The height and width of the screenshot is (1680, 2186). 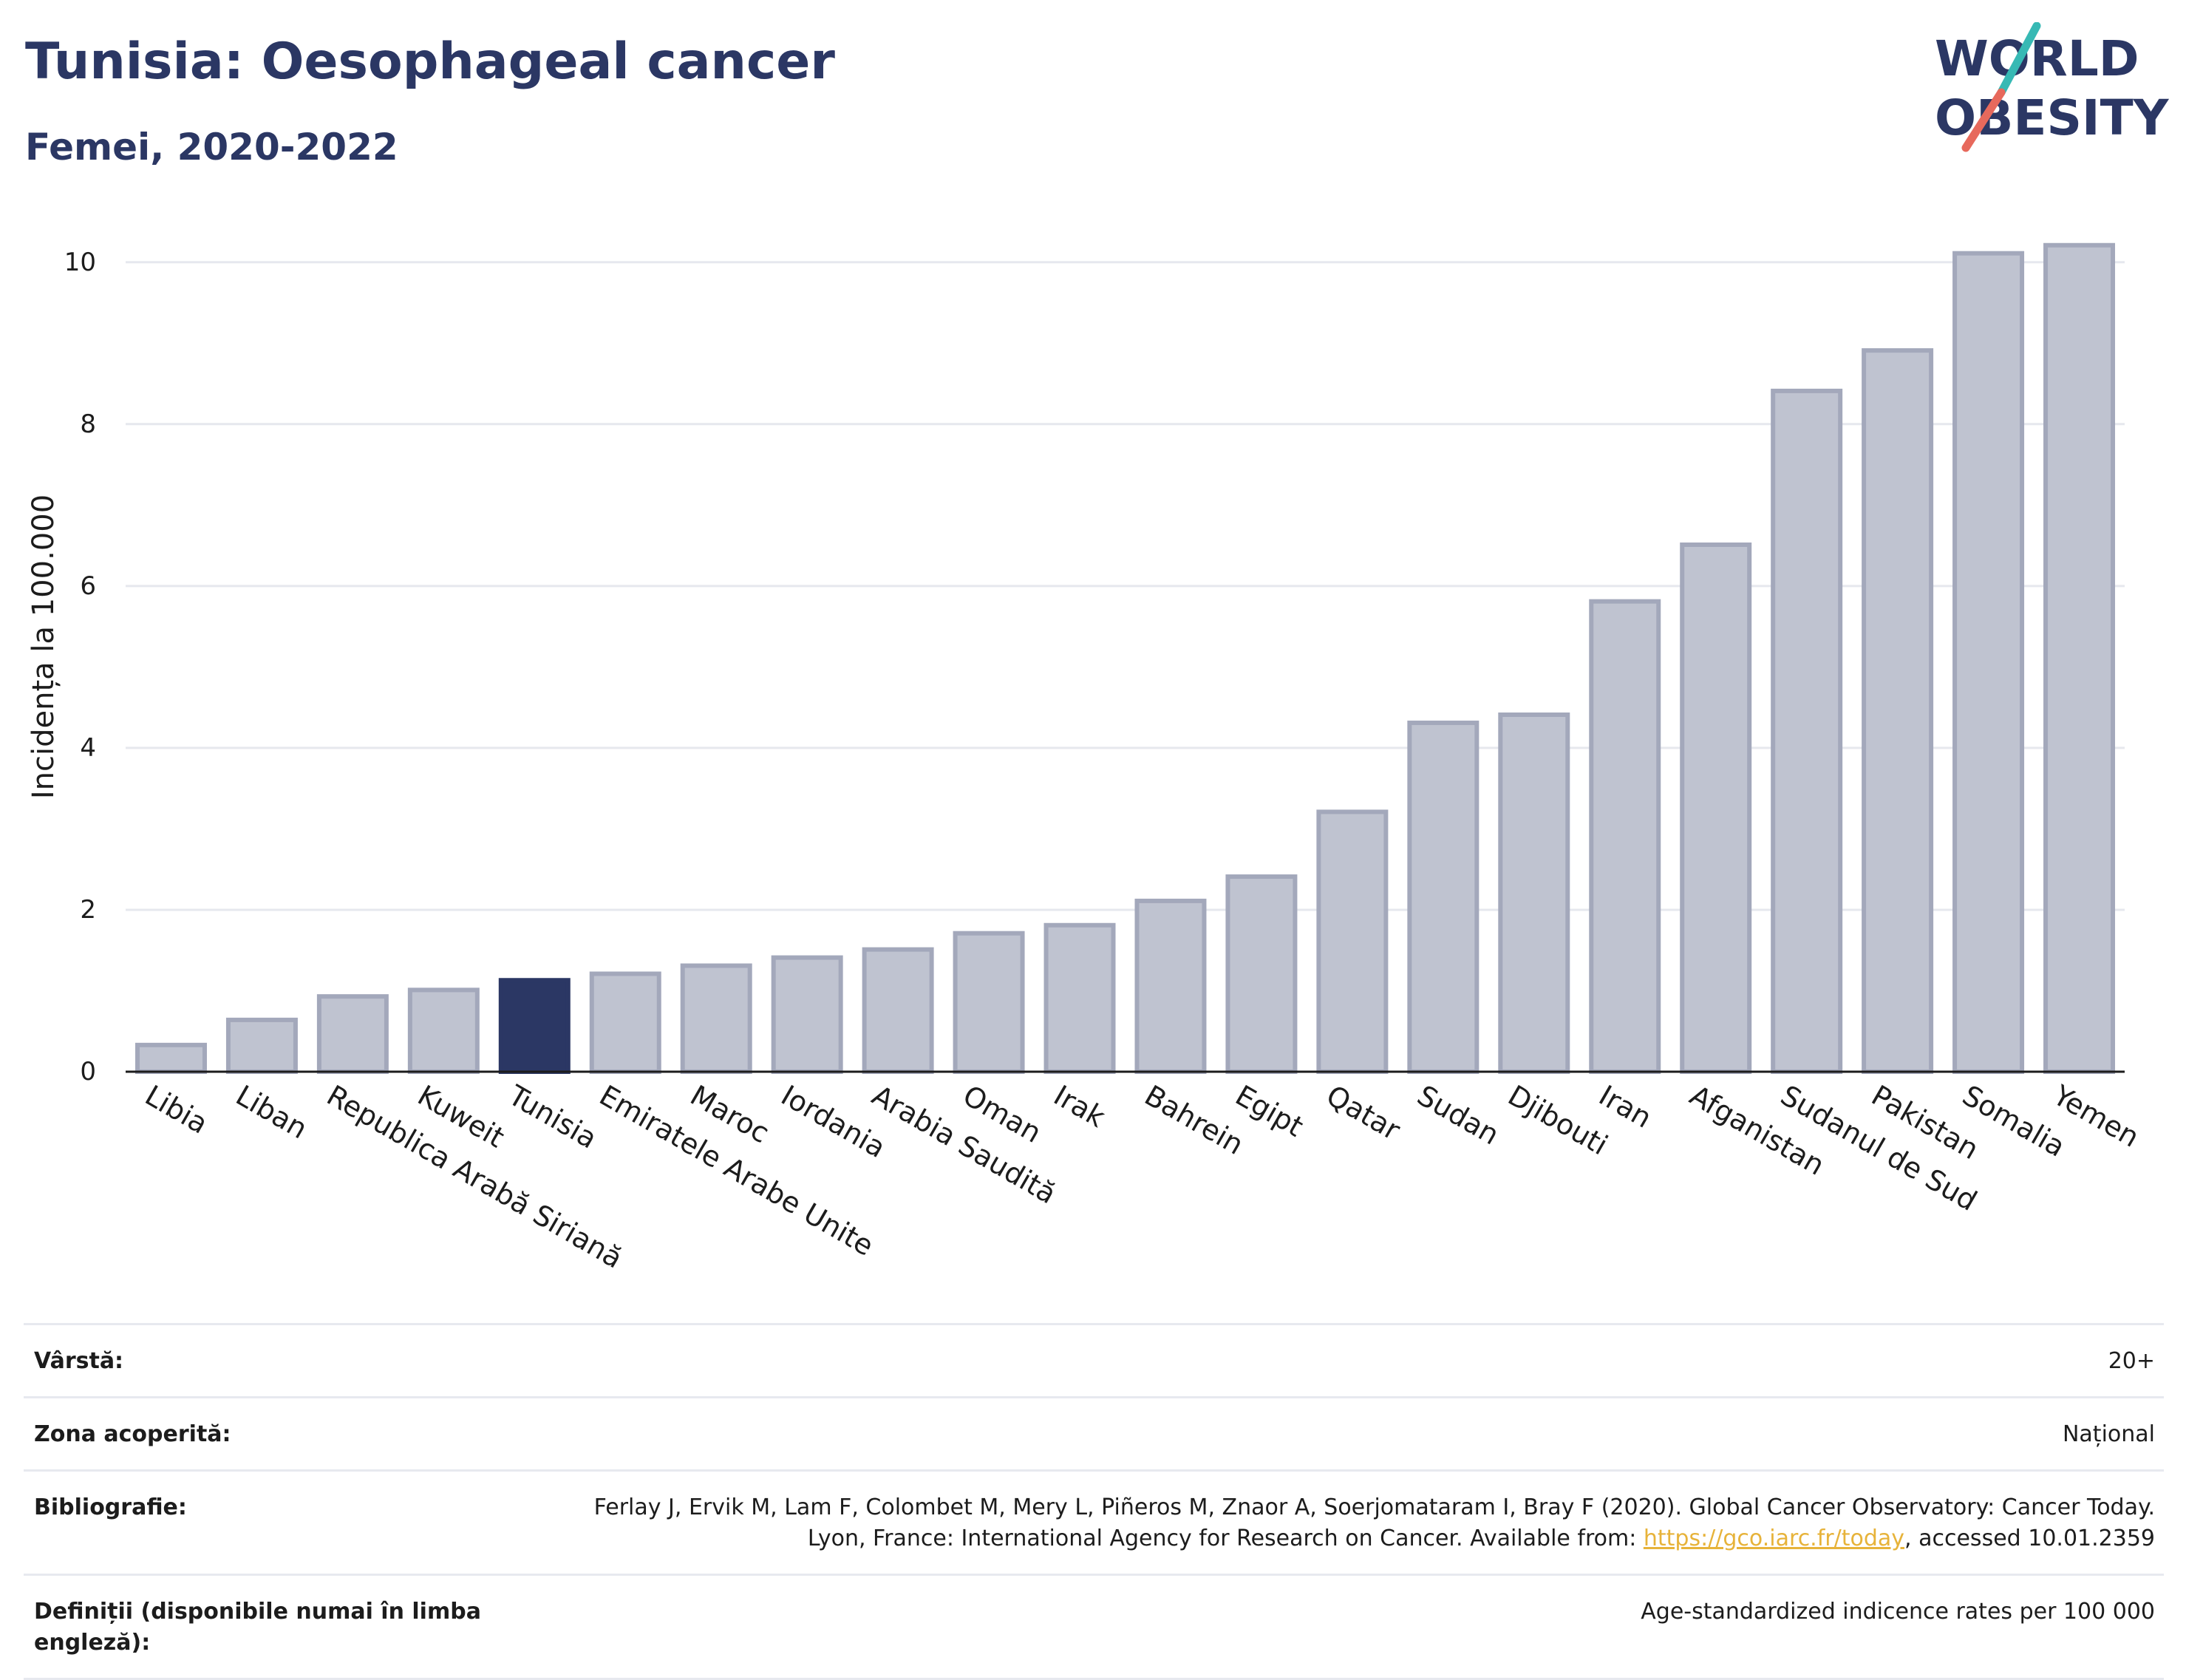 What do you see at coordinates (212, 147) in the screenshot?
I see `page-subtitle: Femei, 2020-2022` at bounding box center [212, 147].